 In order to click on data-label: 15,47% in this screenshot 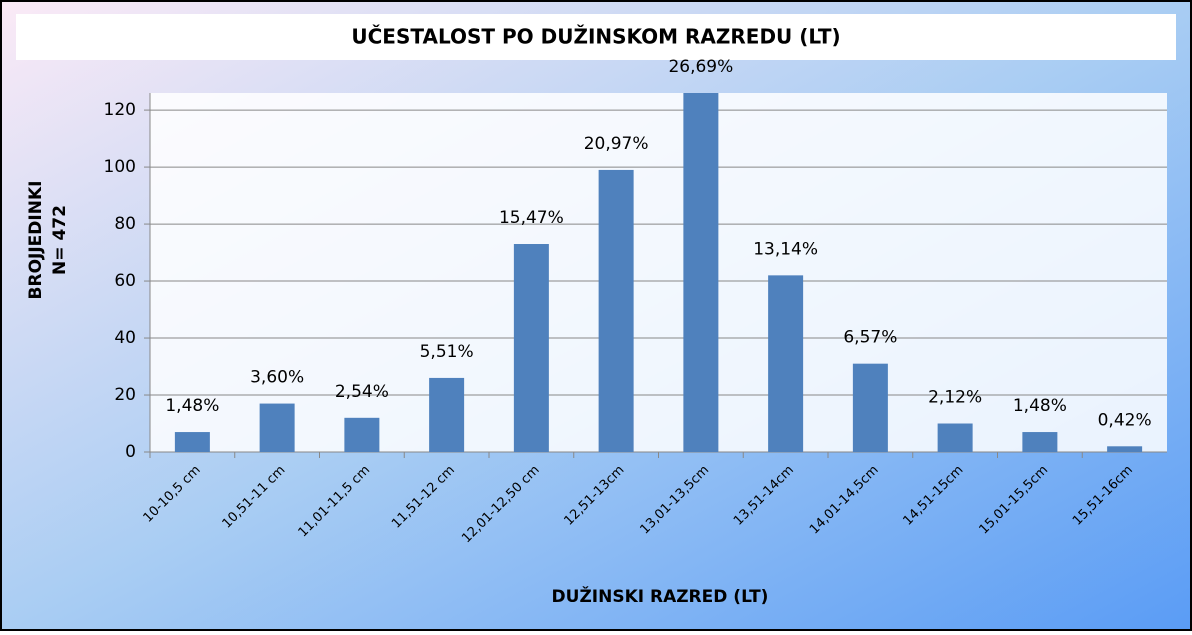, I will do `click(531, 218)`.